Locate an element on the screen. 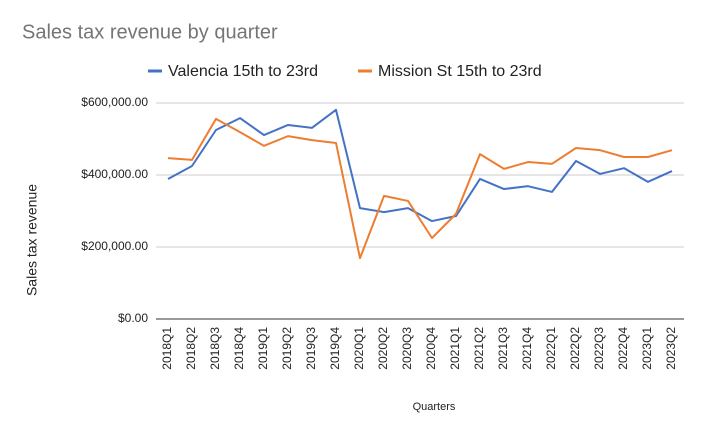 The width and height of the screenshot is (705, 436). legend-label: Mission St 15th to 23rd is located at coordinates (460, 71).